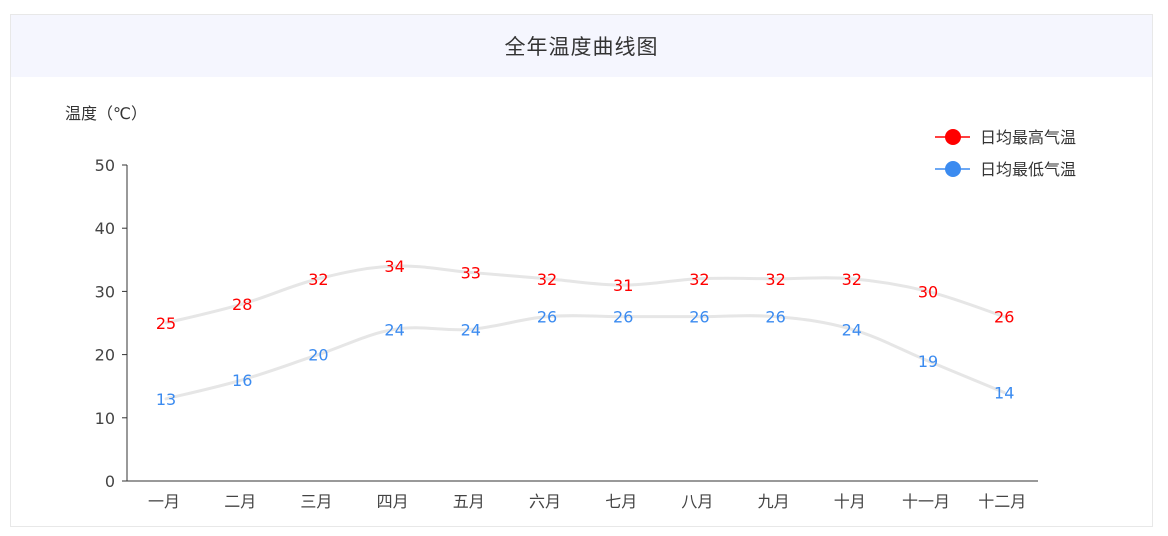  I want to click on data-label: 31, so click(623, 285).